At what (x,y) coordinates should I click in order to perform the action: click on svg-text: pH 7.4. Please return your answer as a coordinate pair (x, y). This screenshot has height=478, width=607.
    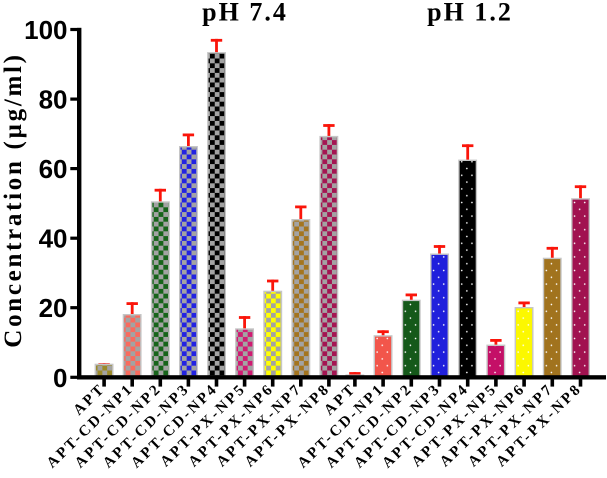
    Looking at the image, I should click on (245, 13).